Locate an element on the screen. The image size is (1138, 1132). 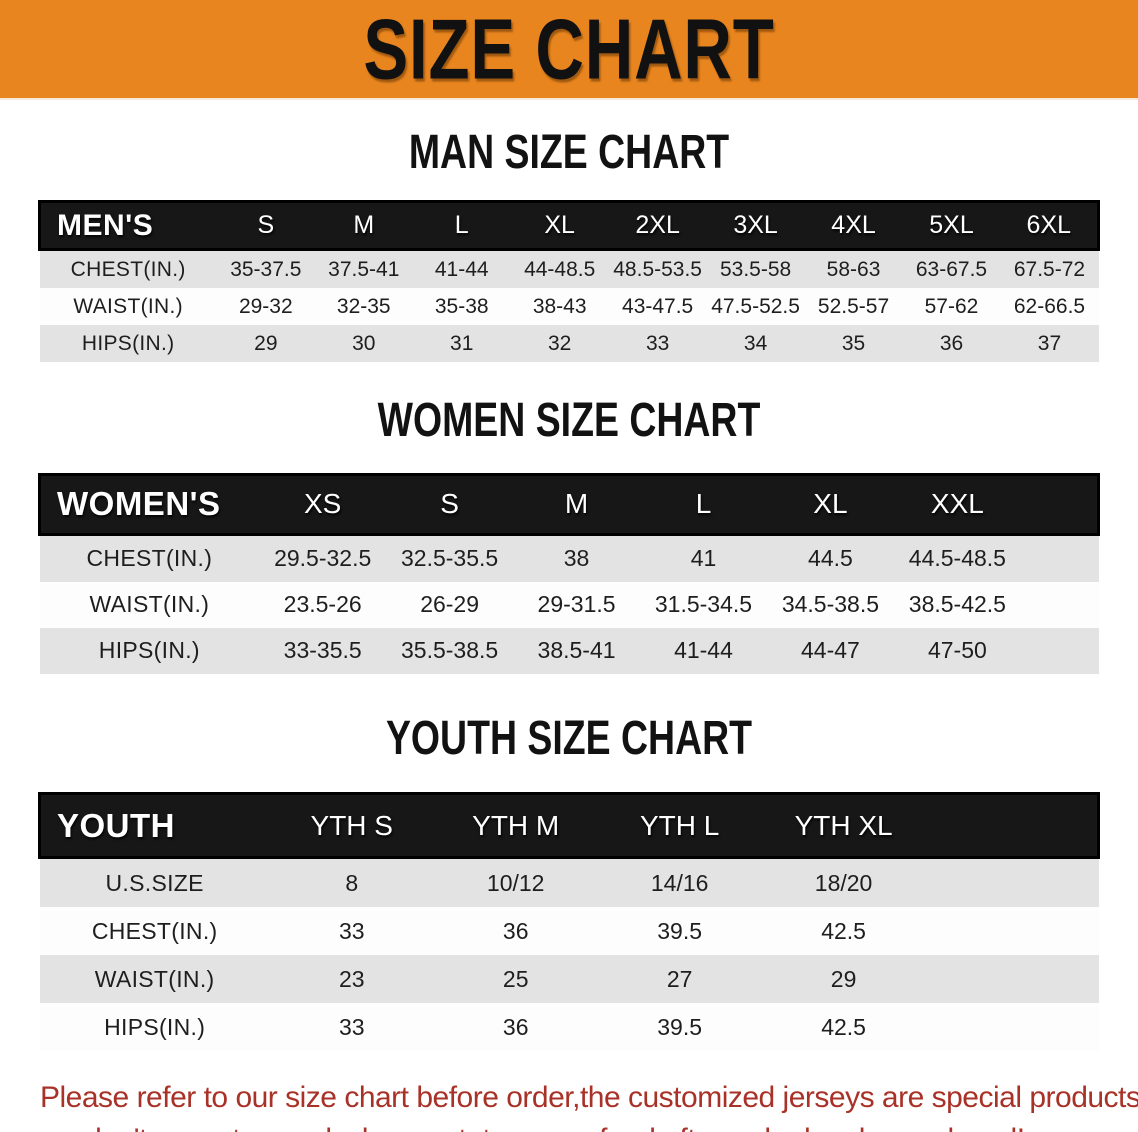
value-cell: 29.5-32.5 is located at coordinates (323, 557).